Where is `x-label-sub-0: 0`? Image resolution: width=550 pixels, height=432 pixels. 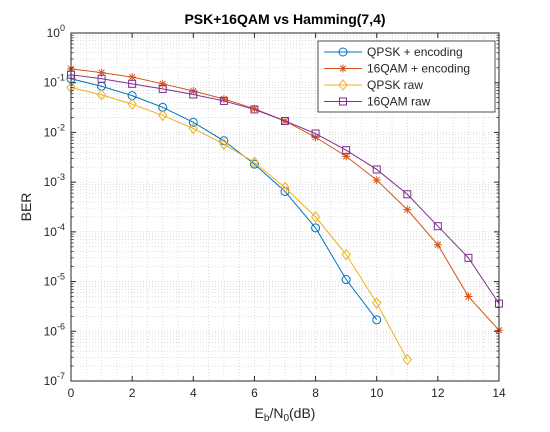 x-label-sub-0: 0 is located at coordinates (286, 418).